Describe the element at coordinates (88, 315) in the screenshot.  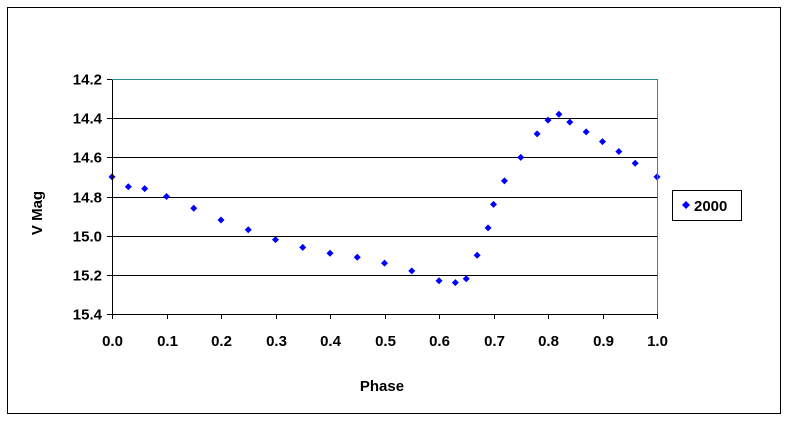
I see `y-tick-label: 15.4` at that location.